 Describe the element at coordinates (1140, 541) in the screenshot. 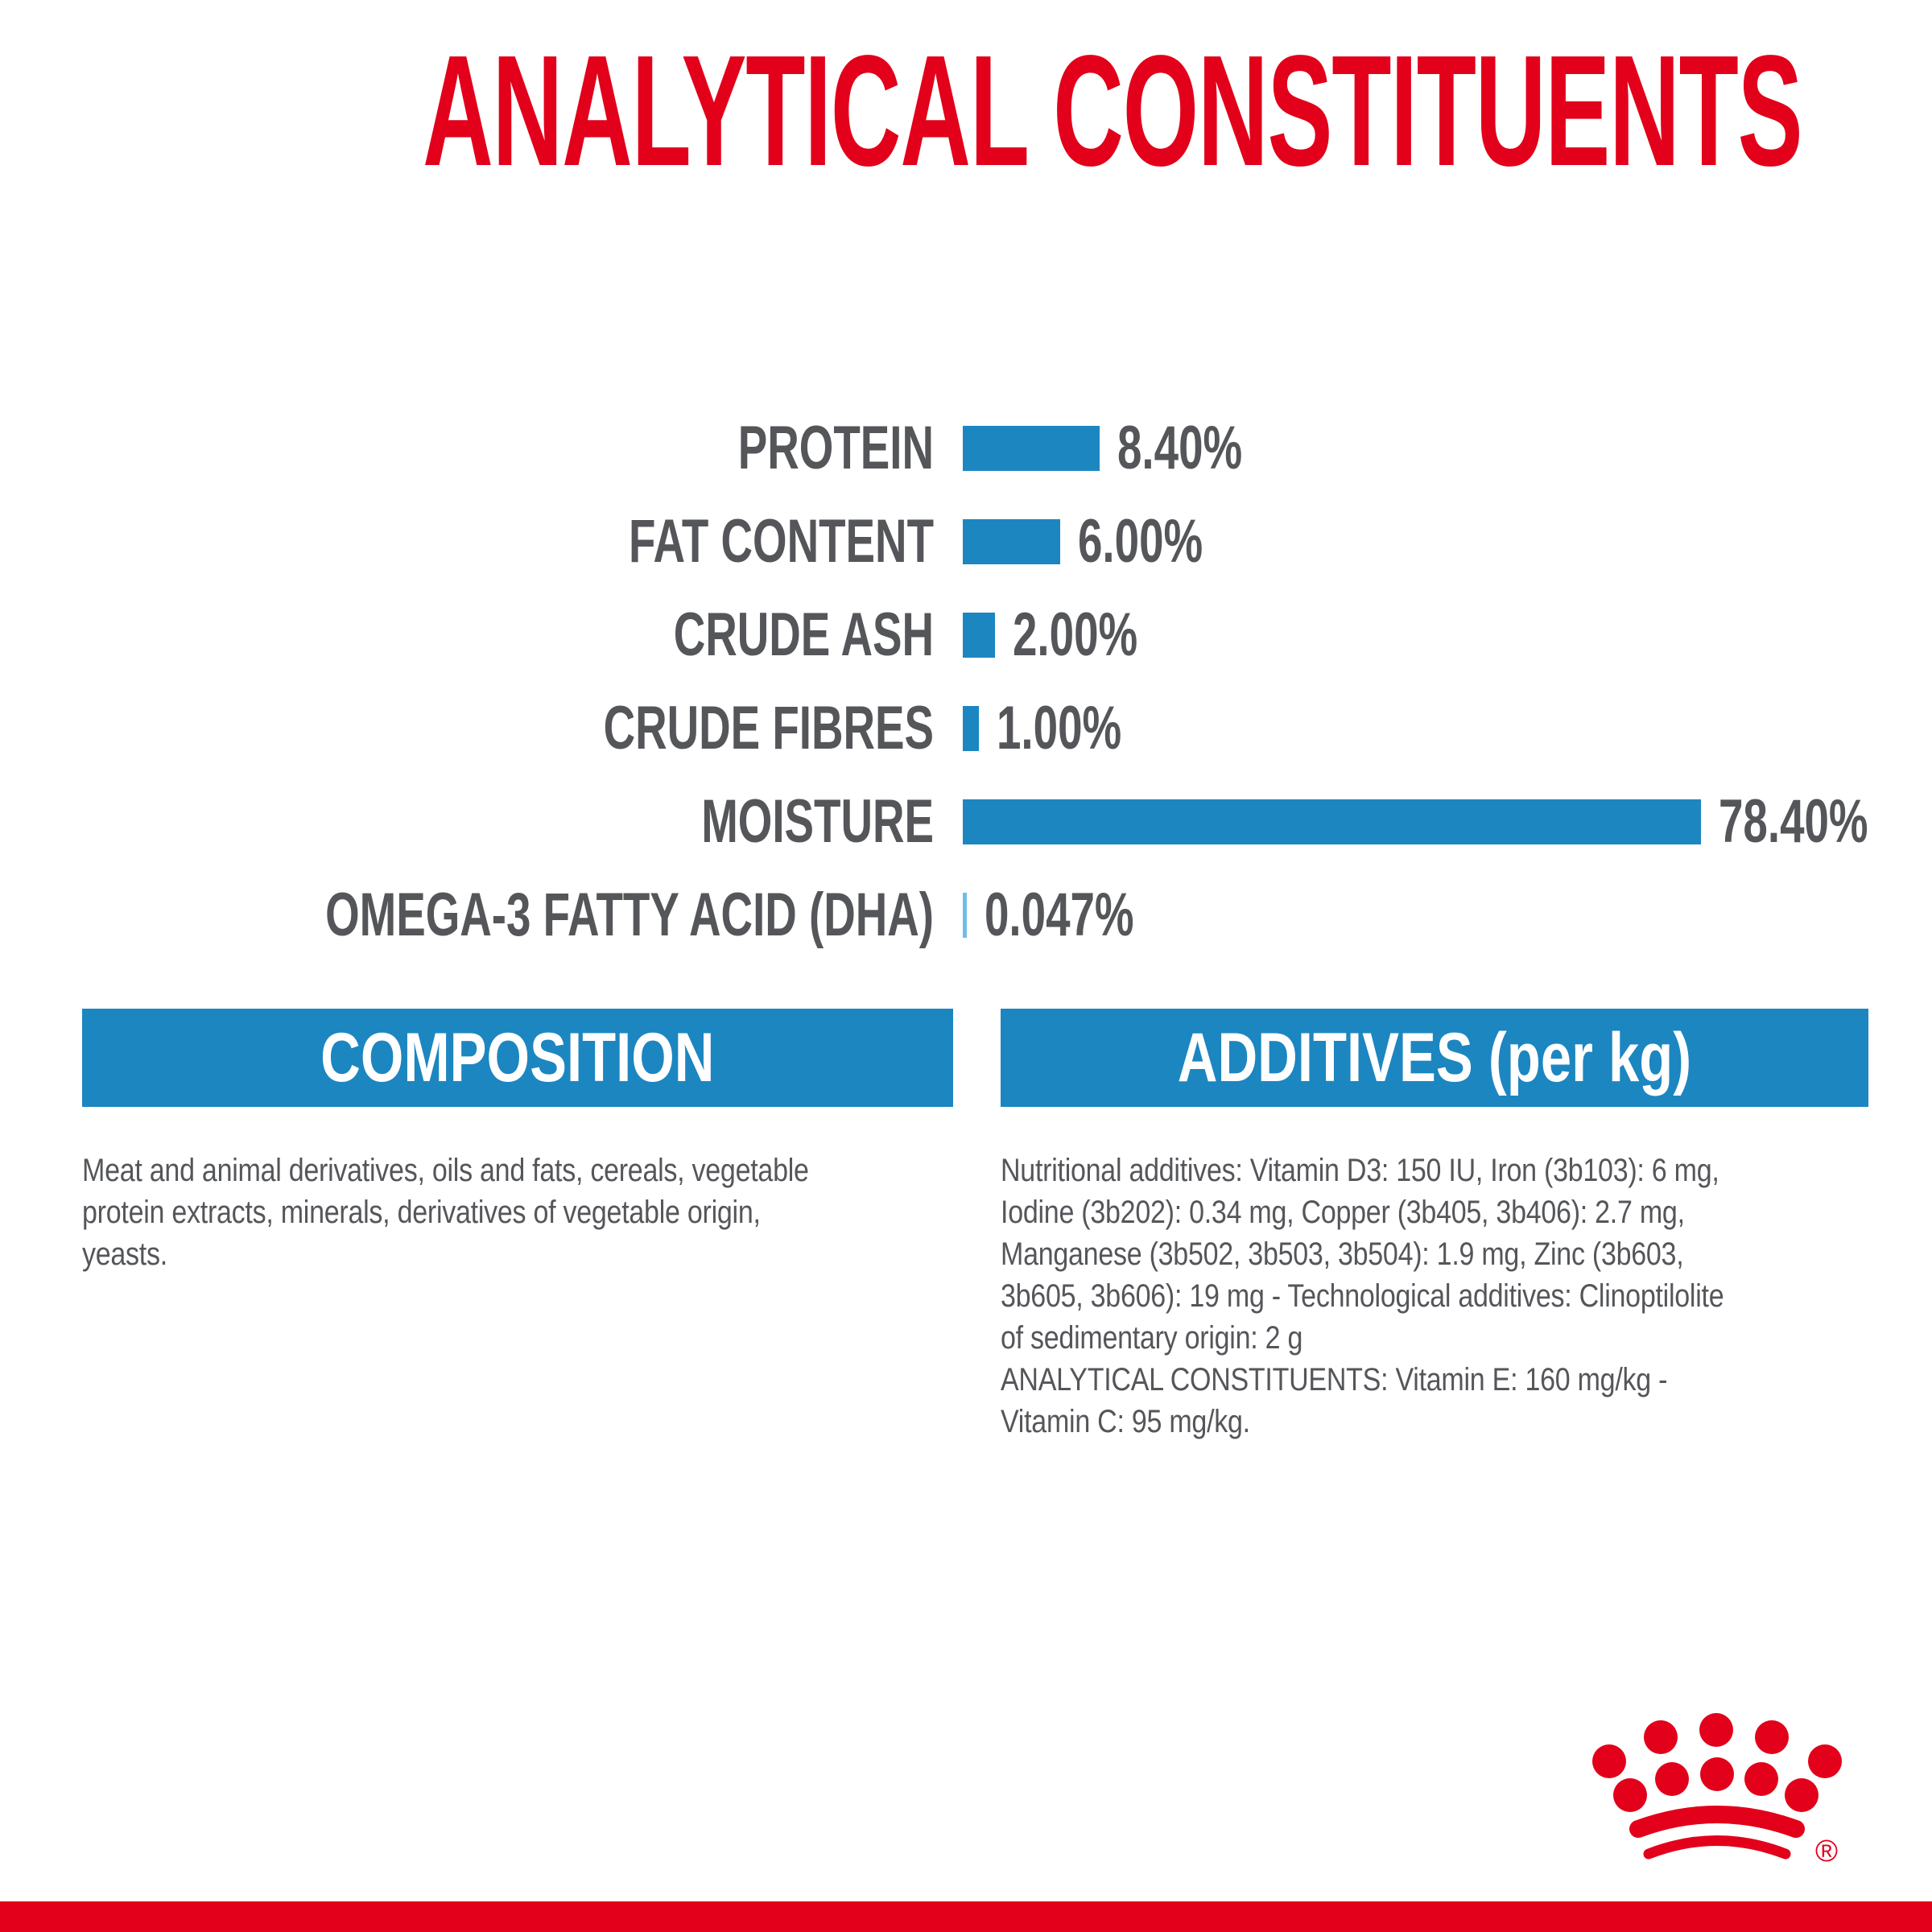

I see `chart-value-label: 6.00%` at that location.